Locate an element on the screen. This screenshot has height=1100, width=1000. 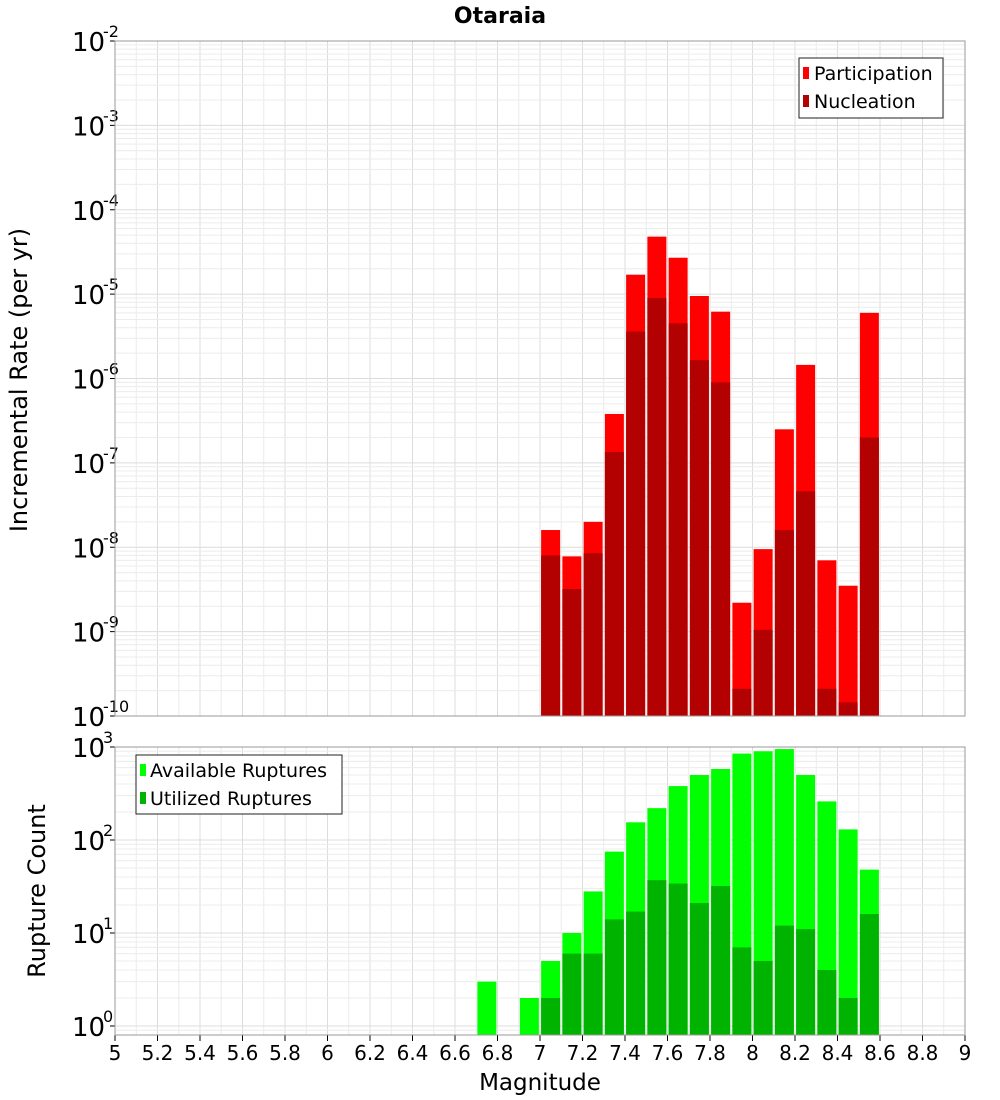
count-bars is located at coordinates (678, 892).